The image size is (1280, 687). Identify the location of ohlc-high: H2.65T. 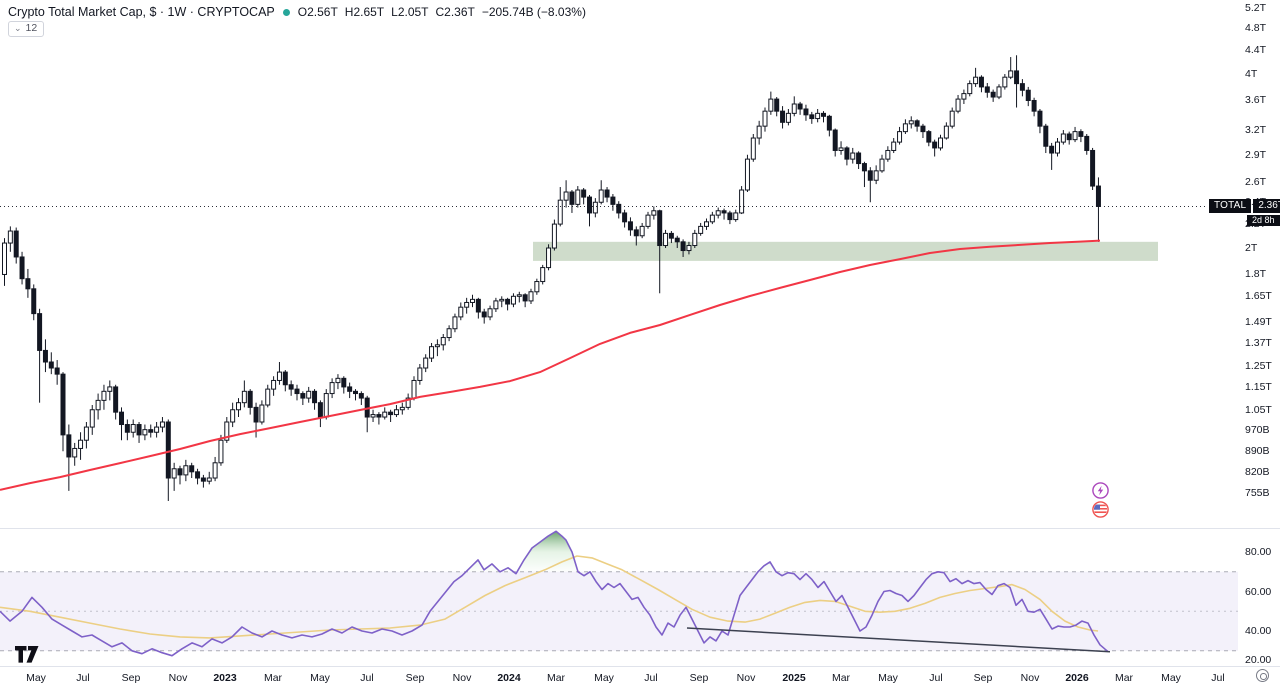
(364, 12).